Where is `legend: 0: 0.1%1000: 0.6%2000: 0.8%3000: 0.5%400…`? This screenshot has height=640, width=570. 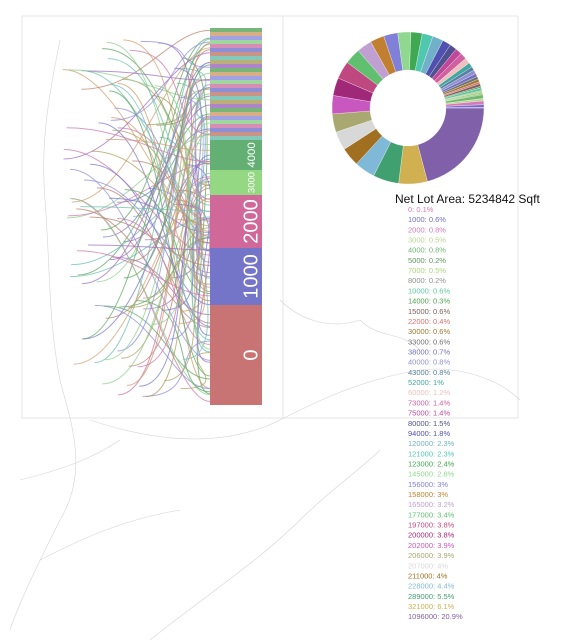 legend: 0: 0.1%1000: 0.6%2000: 0.8%3000: 0.5%400… is located at coordinates (435, 413).